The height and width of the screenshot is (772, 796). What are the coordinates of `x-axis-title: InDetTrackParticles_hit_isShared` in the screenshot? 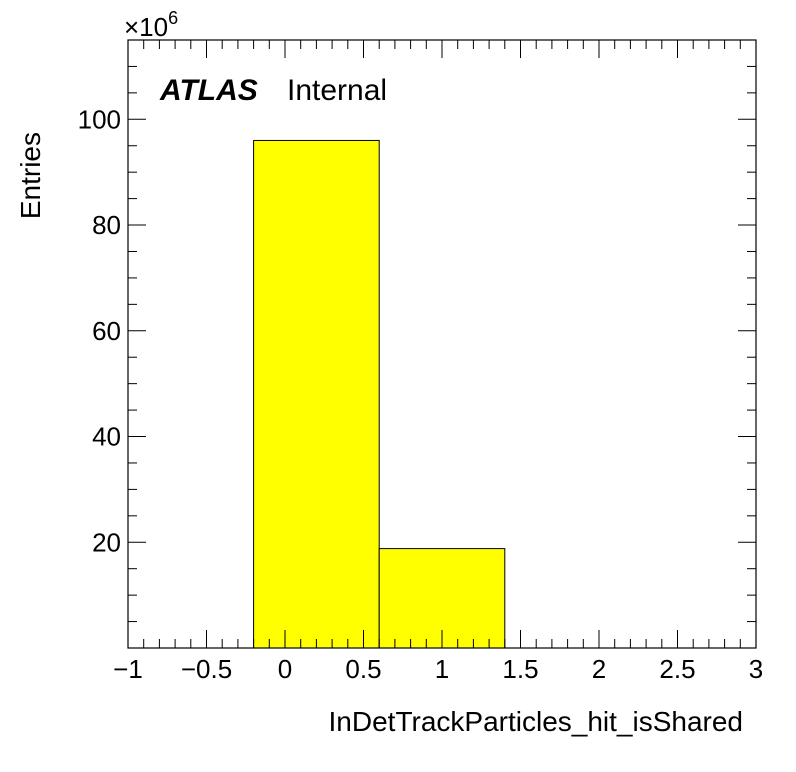 It's located at (536, 721).